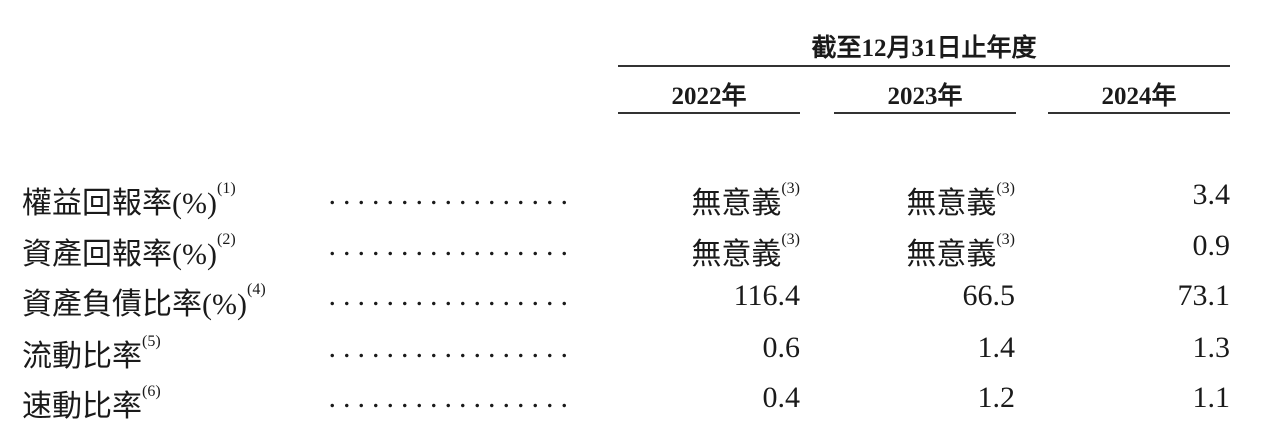 This screenshot has width=1262, height=431. Describe the element at coordinates (709, 96) in the screenshot. I see `year-header-2022: 2022年` at that location.